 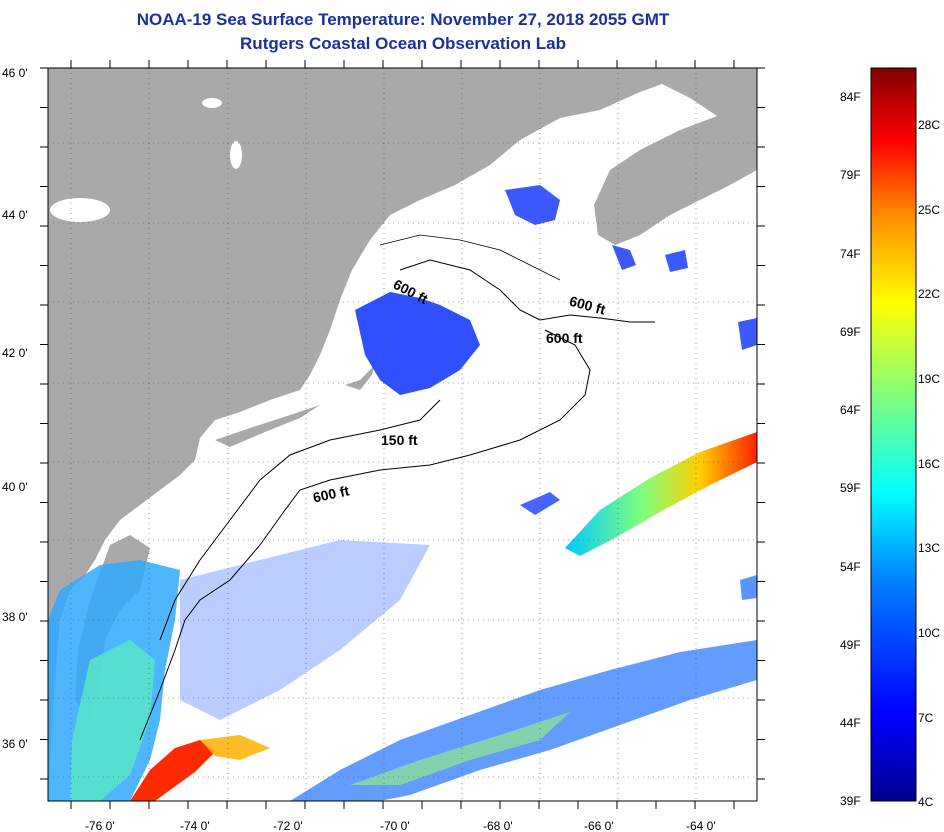 I want to click on colorbar-gradient, so click(x=893, y=434).